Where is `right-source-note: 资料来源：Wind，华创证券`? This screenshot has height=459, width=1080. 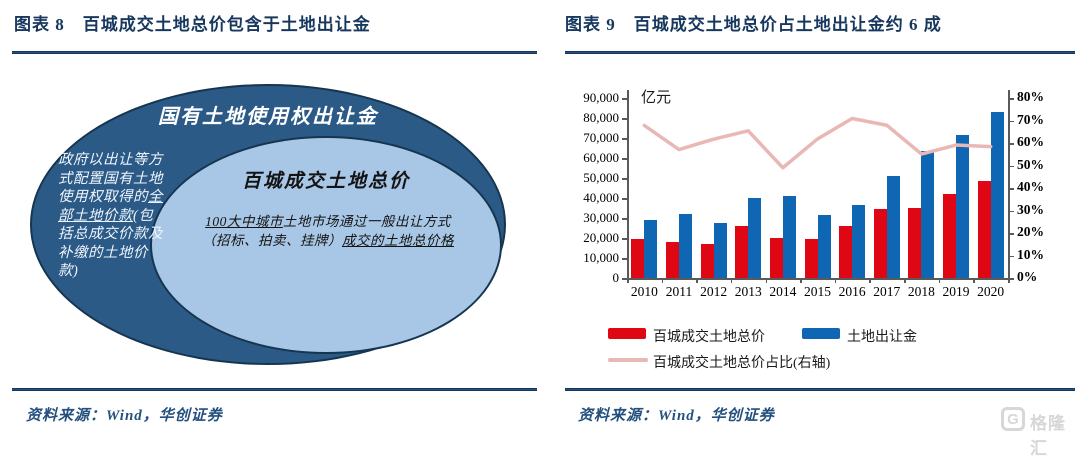
right-source-note: 资料来源：Wind，华创证券 is located at coordinates (676, 416).